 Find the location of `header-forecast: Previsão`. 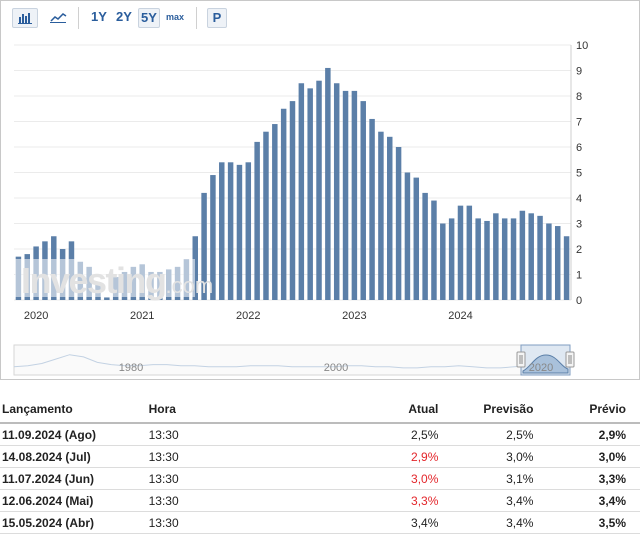

header-forecast: Previsão is located at coordinates (487, 410).